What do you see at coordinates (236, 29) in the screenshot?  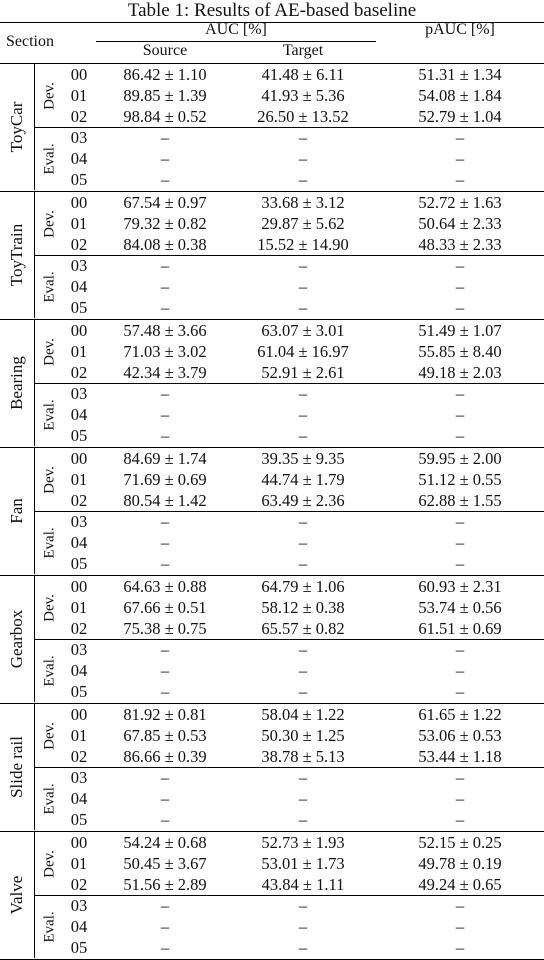 I see `auc-header: AUC [%]` at bounding box center [236, 29].